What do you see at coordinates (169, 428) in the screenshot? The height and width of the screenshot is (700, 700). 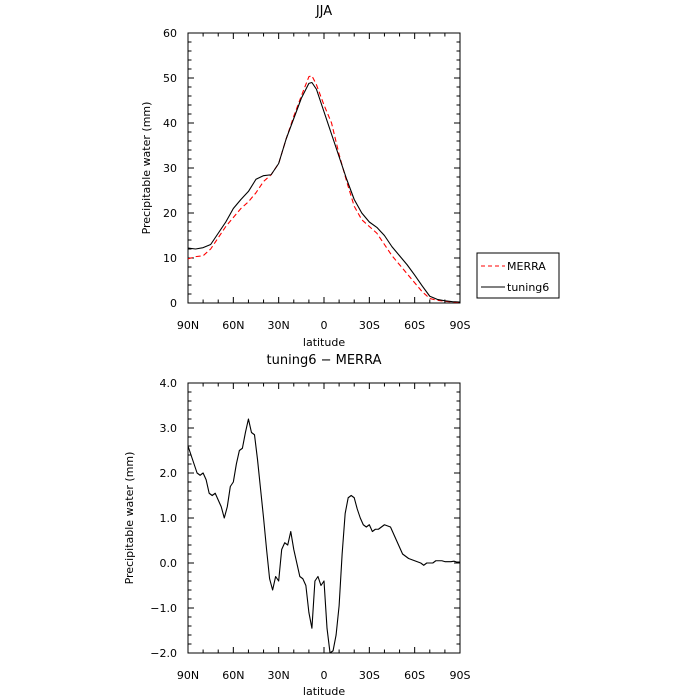 I see `bottom-y-tick-label: 3.0` at bounding box center [169, 428].